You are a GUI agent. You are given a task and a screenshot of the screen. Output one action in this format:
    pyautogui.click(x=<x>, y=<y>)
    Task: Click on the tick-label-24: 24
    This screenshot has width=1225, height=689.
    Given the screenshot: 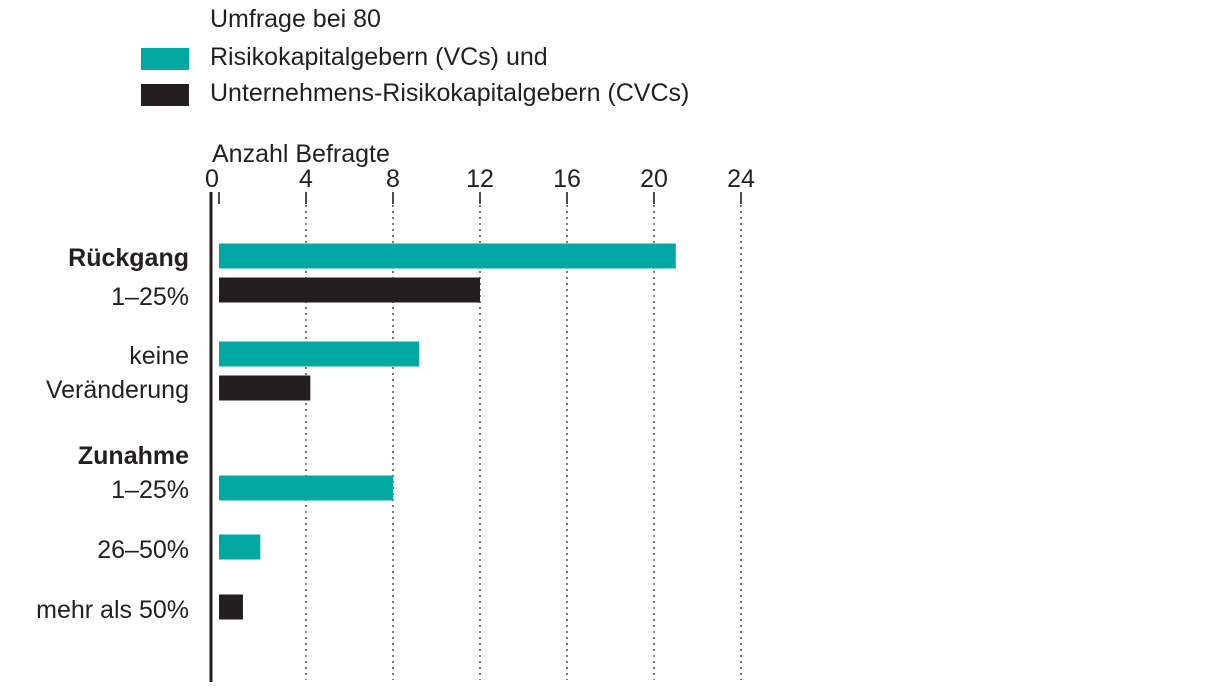 What is the action you would take?
    pyautogui.click(x=741, y=179)
    